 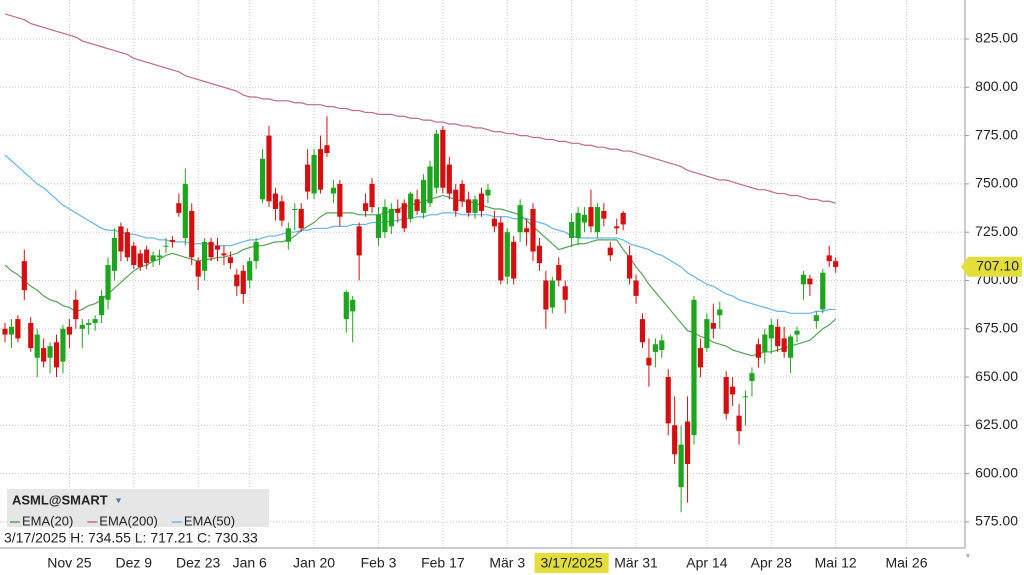 I want to click on y-tick-label: 600.00, so click(x=996, y=472).